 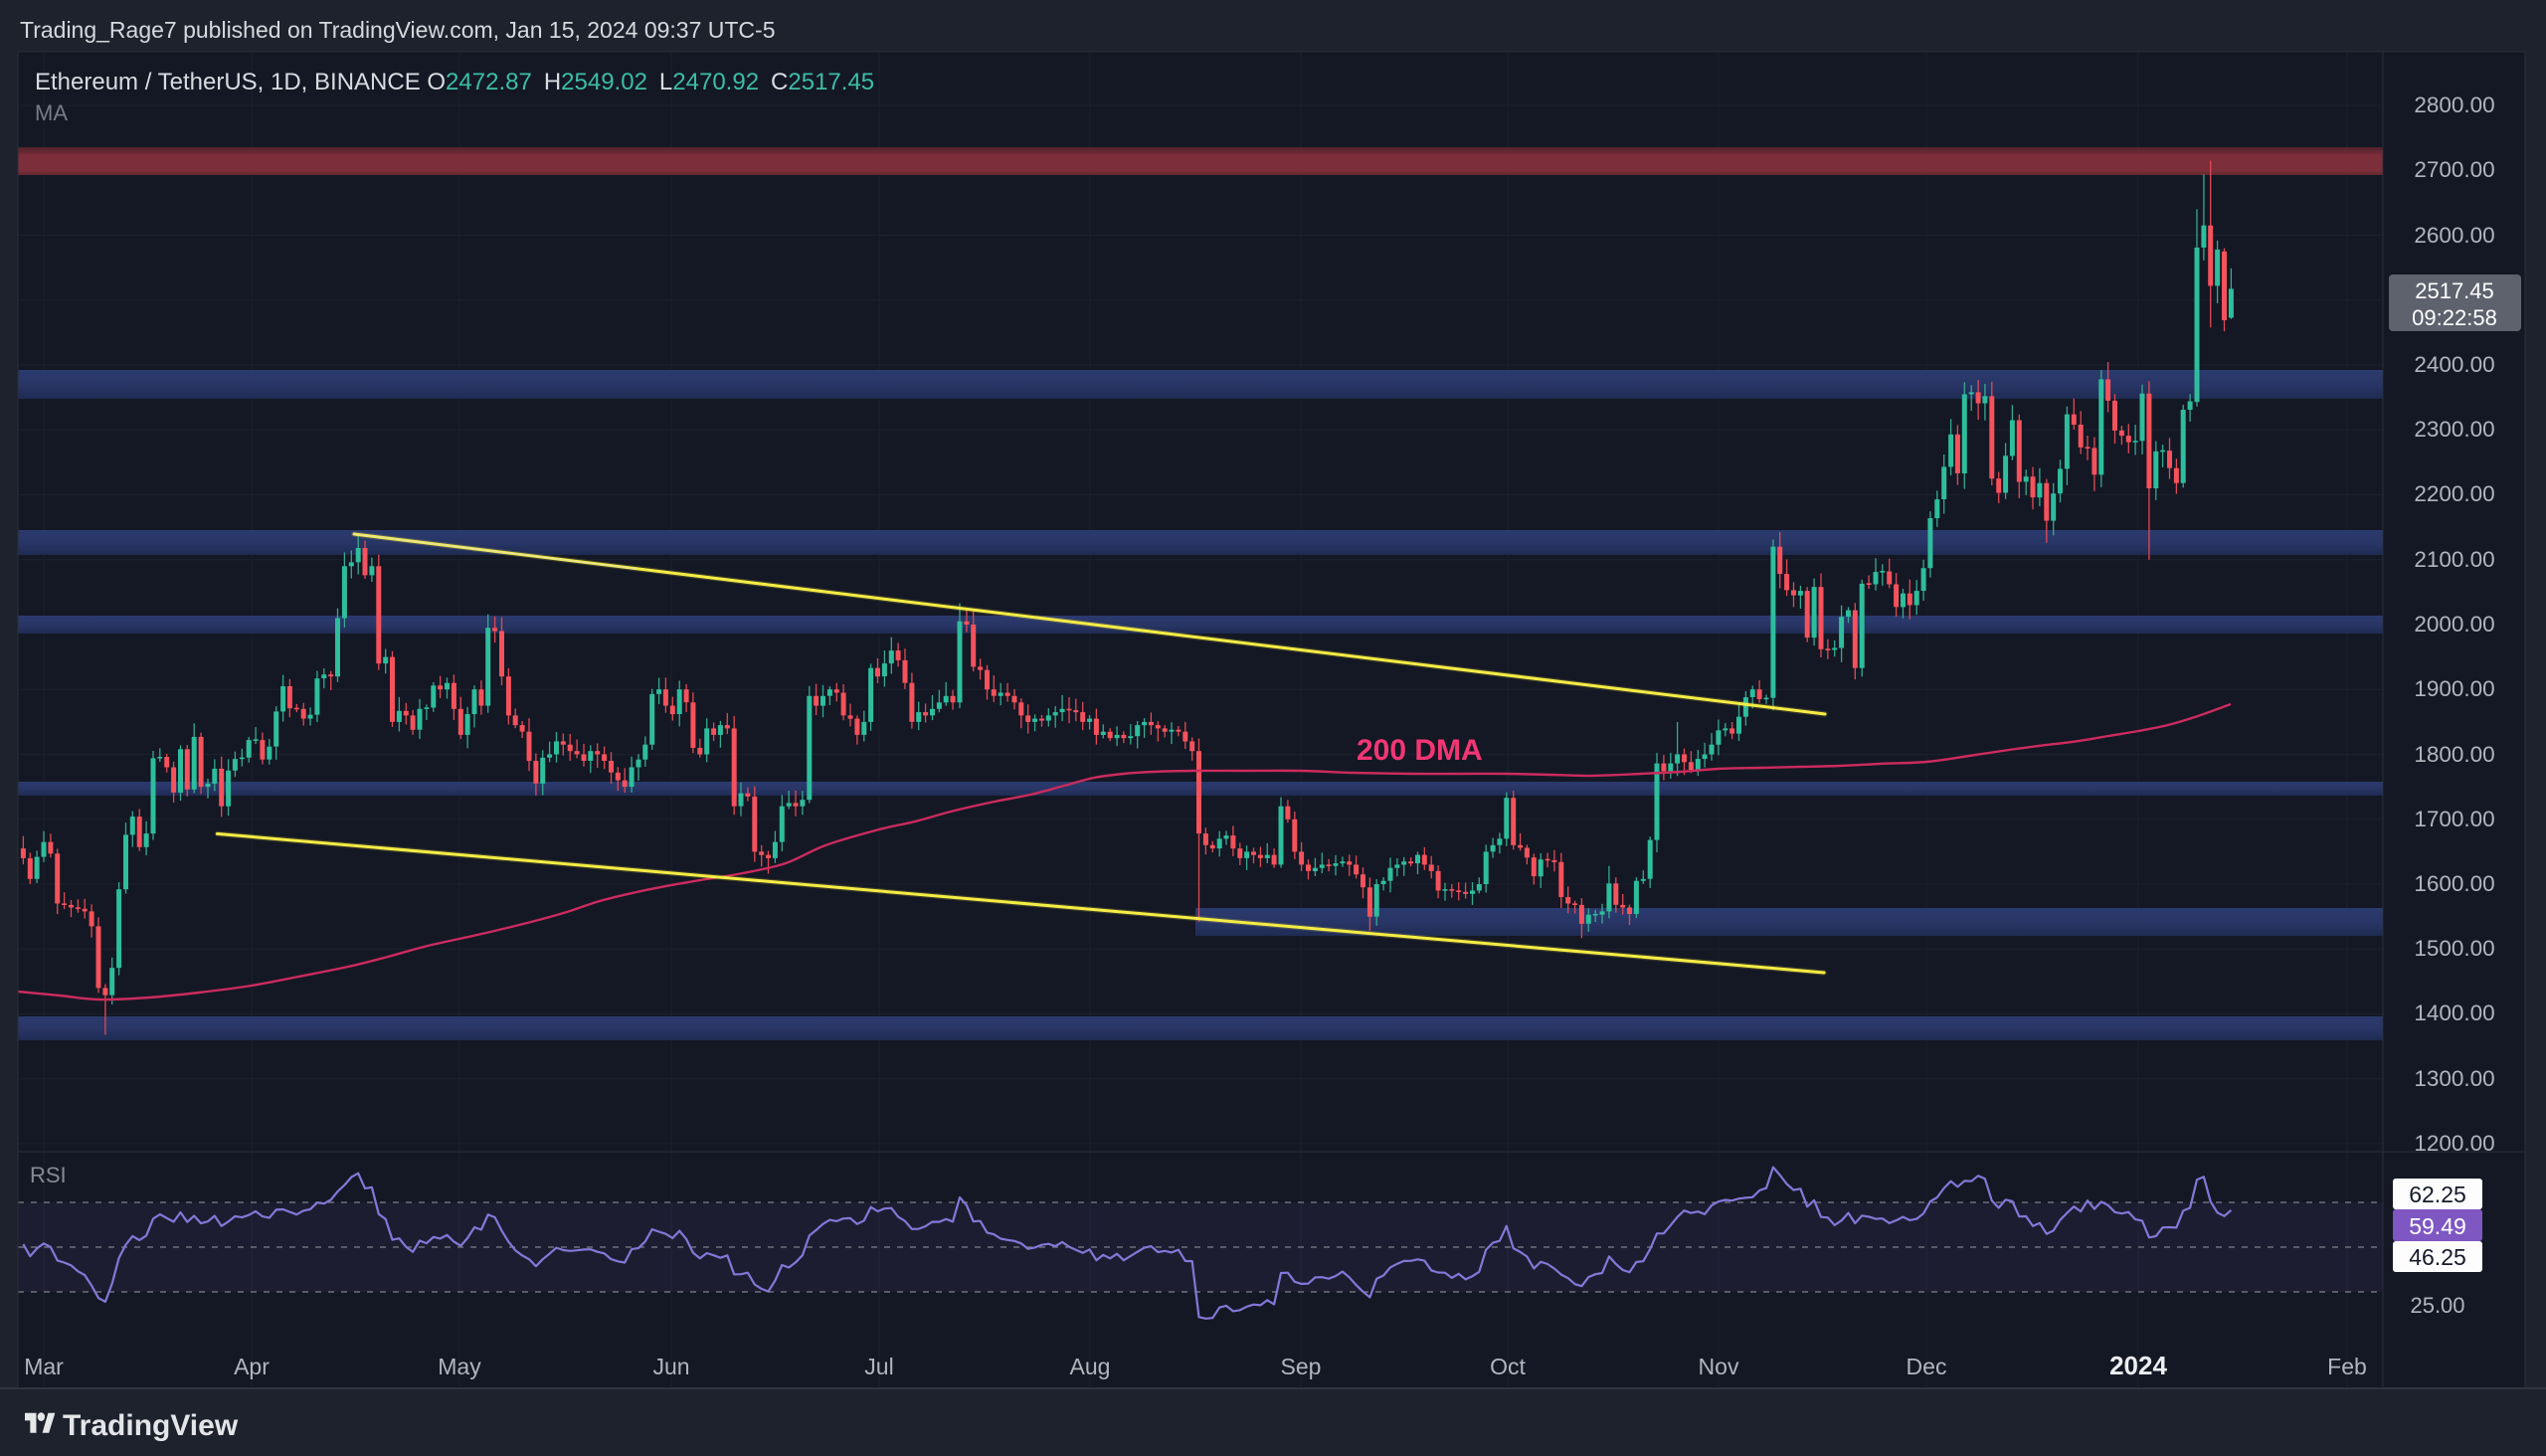 What do you see at coordinates (1420, 750) in the screenshot?
I see `svg-text: 200 DMA` at bounding box center [1420, 750].